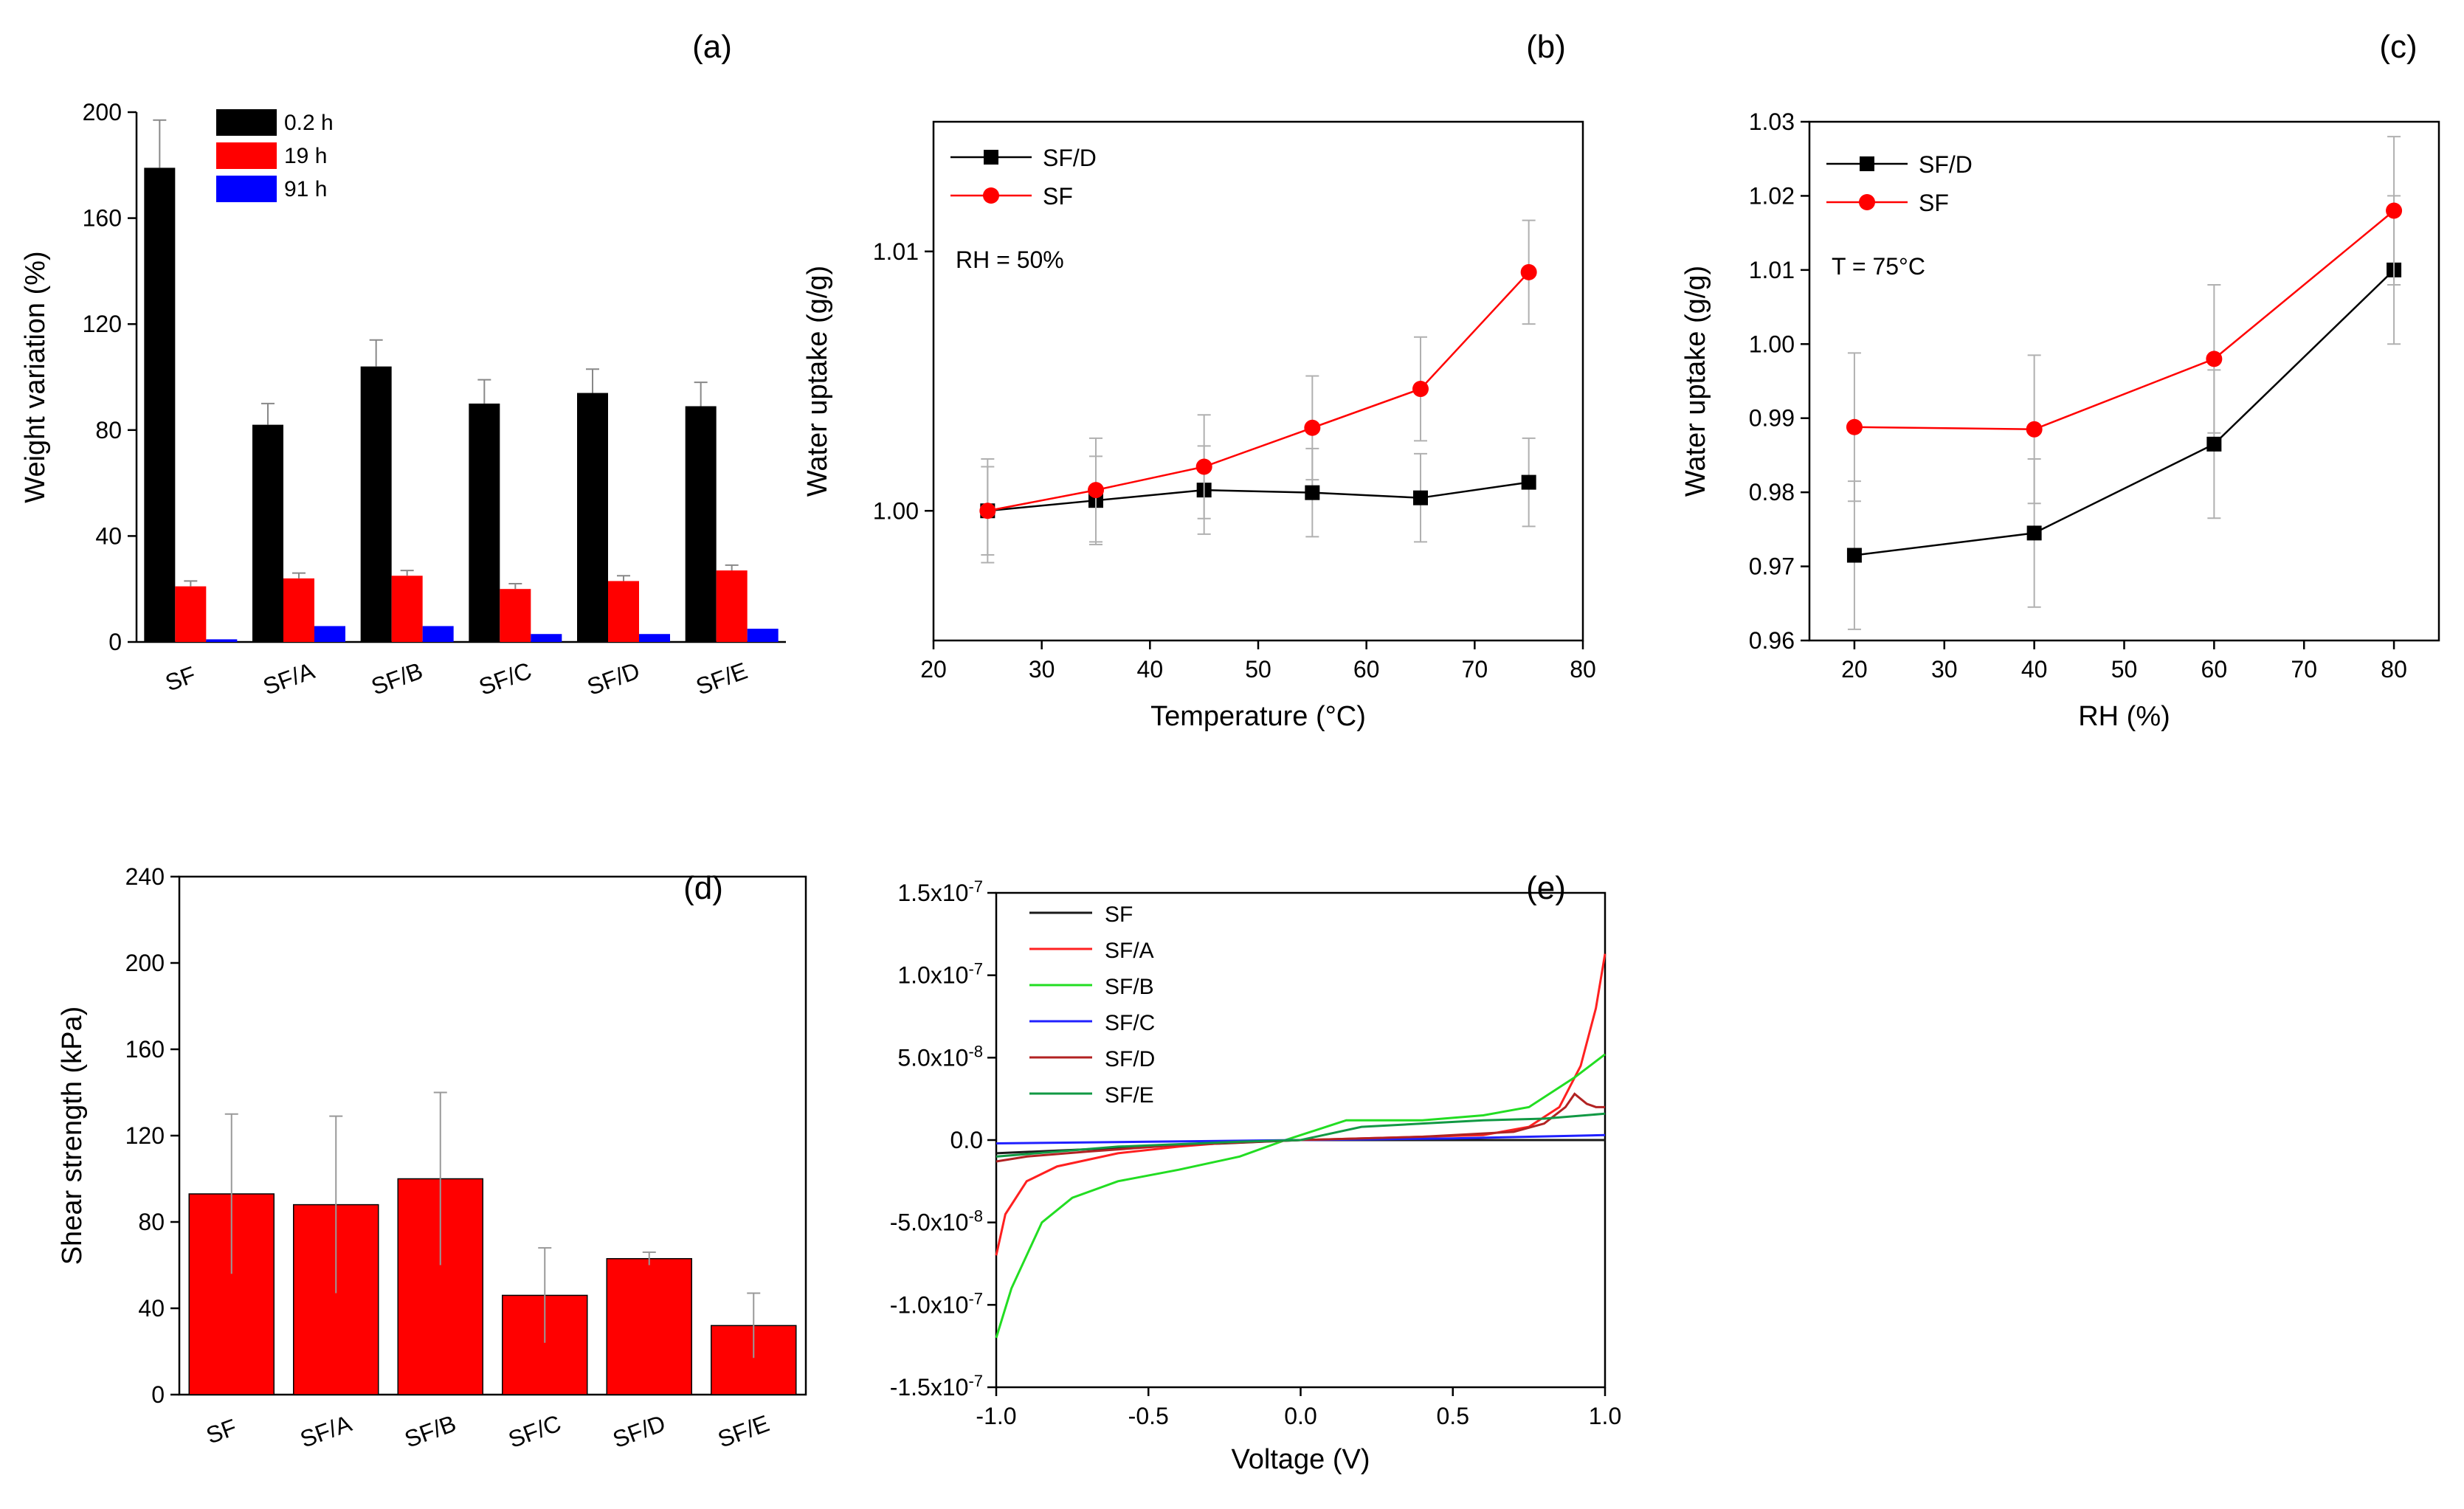 This screenshot has height=1509, width=2464. Describe the element at coordinates (936, 1303) in the screenshot. I see `y-tick-label: -1.0x10⁻⁷` at that location.